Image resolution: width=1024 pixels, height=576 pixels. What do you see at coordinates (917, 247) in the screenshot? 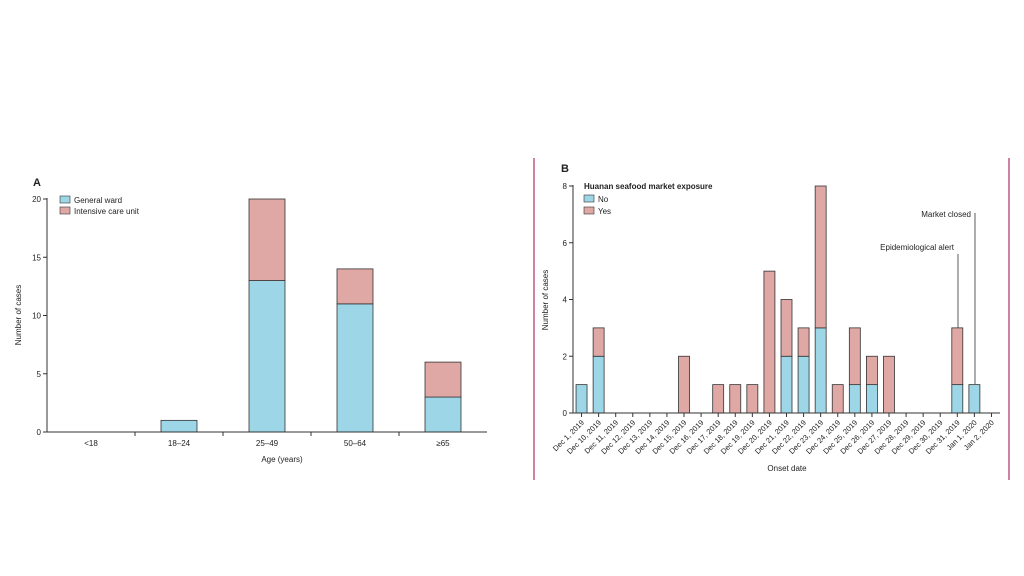
I see `annotation-text-alert: Epidemiological alert` at bounding box center [917, 247].